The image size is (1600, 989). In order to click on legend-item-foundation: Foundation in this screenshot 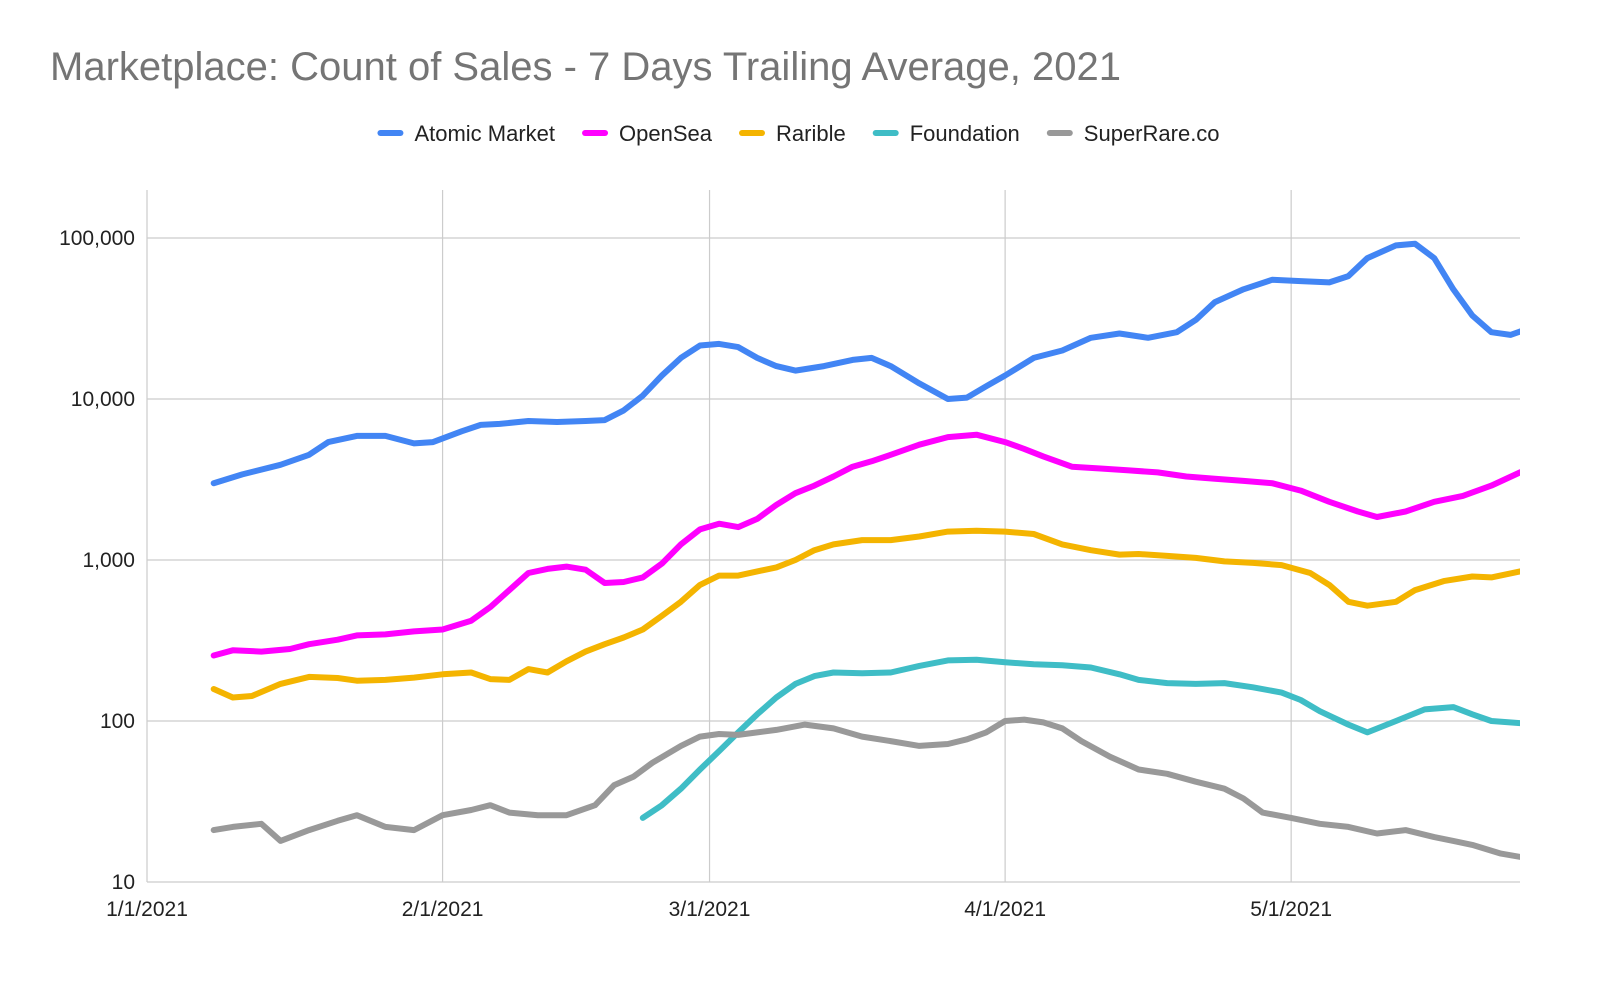, I will do `click(946, 133)`.